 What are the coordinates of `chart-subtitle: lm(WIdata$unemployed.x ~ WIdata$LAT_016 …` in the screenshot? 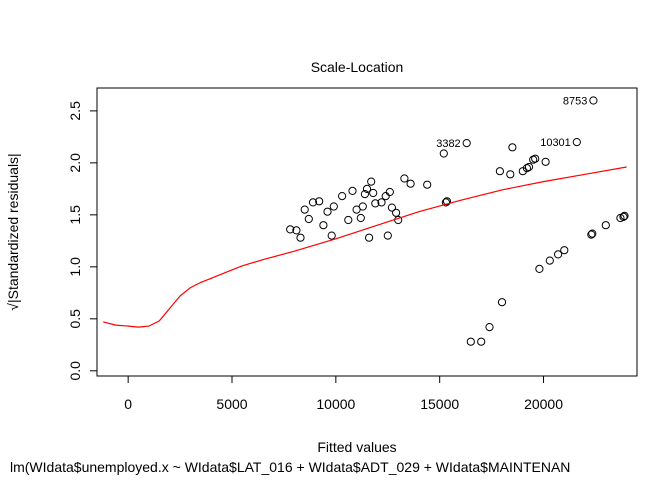 It's located at (290, 467).